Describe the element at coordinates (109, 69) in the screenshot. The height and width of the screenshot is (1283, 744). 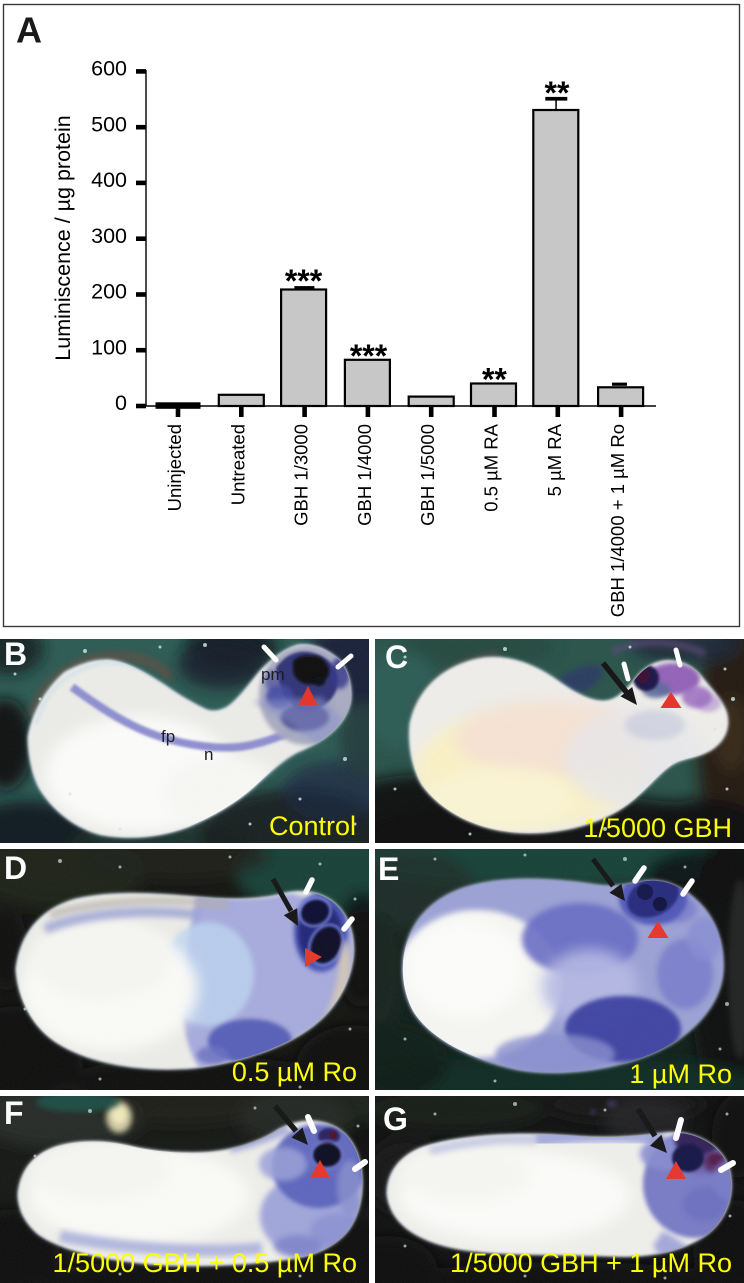
I see `svg-text: 600` at that location.